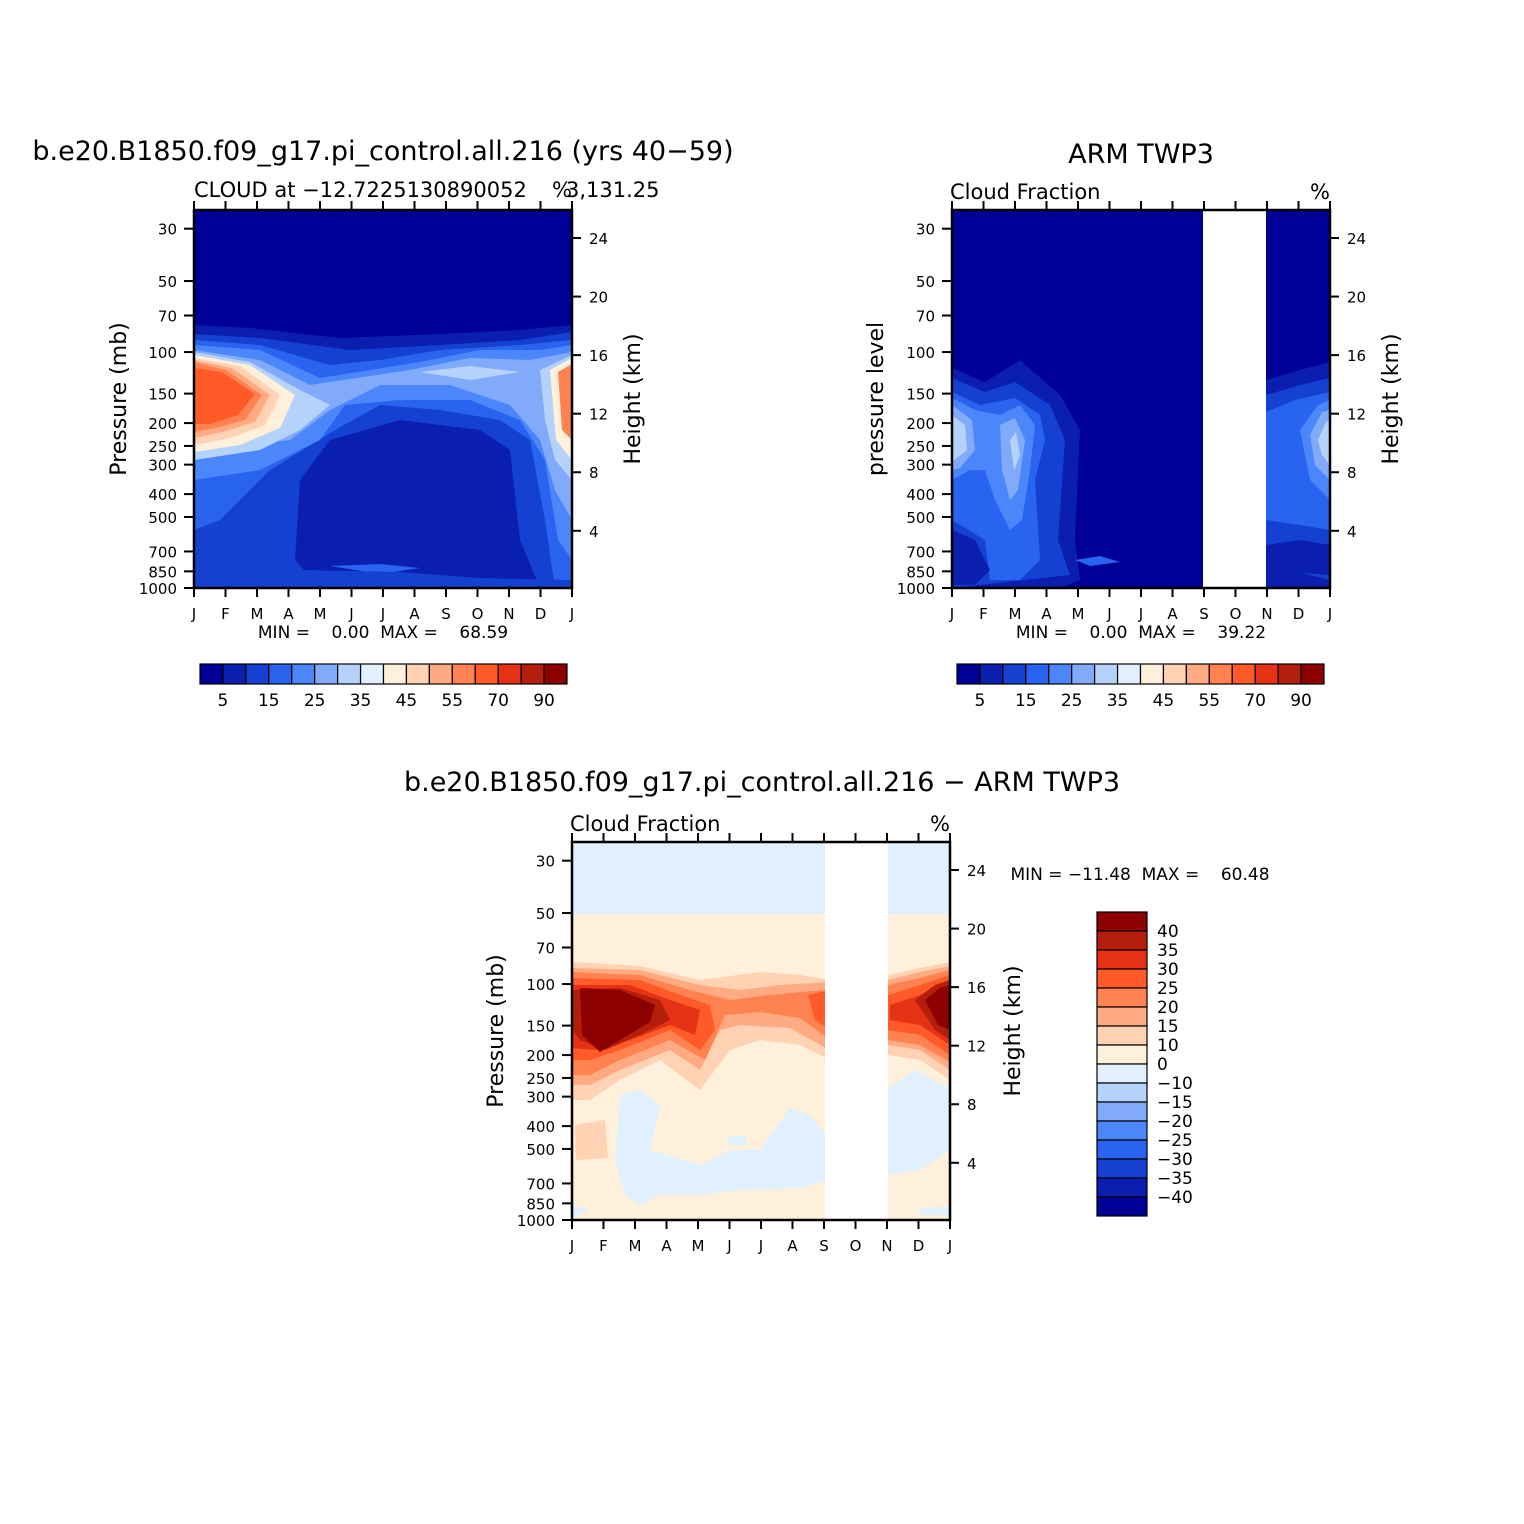 Image resolution: width=1524 pixels, height=1524 pixels. Describe the element at coordinates (886, 1246) in the screenshot. I see `x-tick-label: N` at that location.